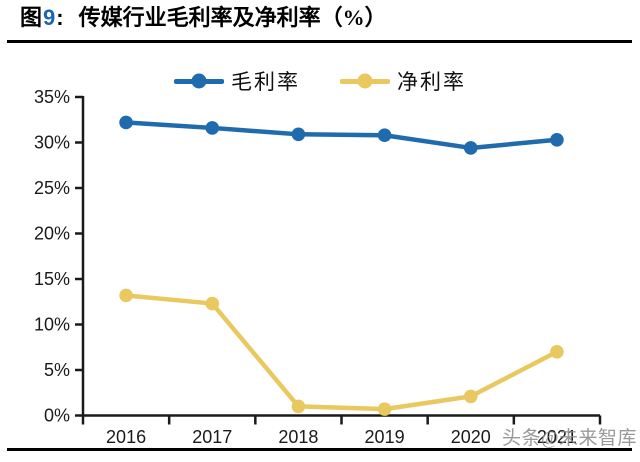 Image resolution: width=640 pixels, height=462 pixels. I want to click on y-axis-tick-label: 5%, so click(57, 370).